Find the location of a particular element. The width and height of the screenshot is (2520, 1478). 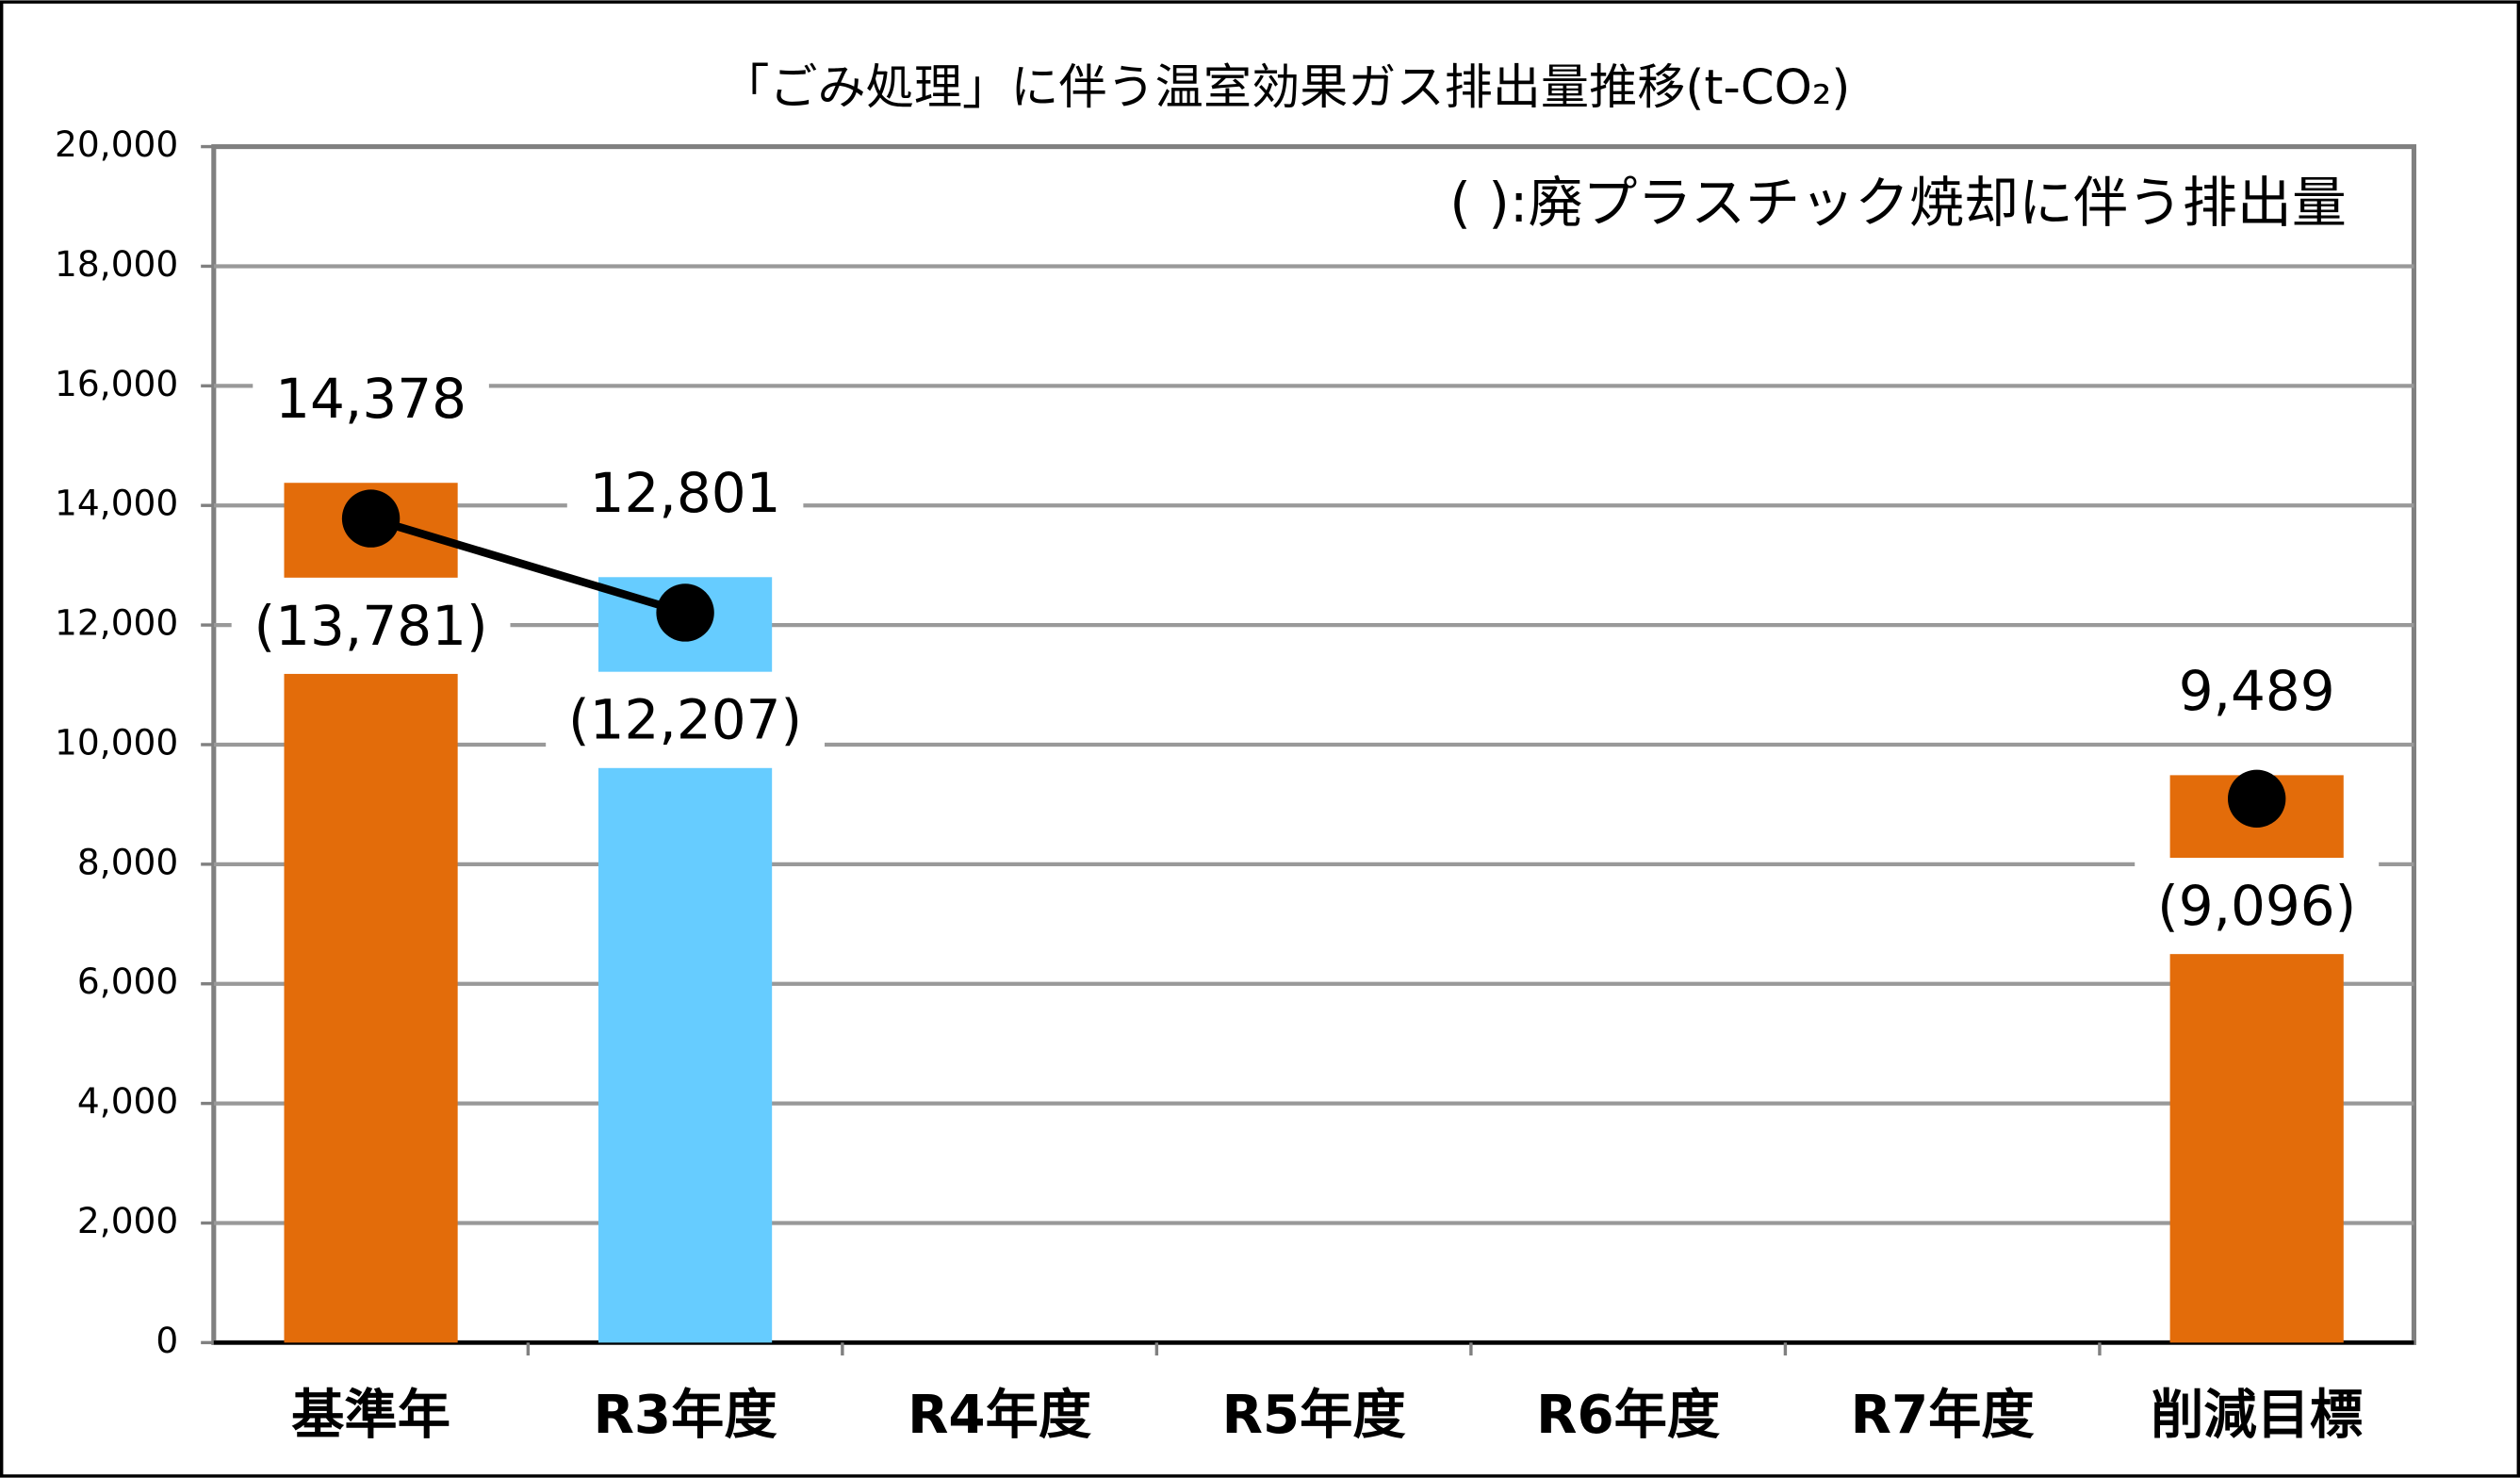

x-tick-label: R3年度 is located at coordinates (685, 1415).